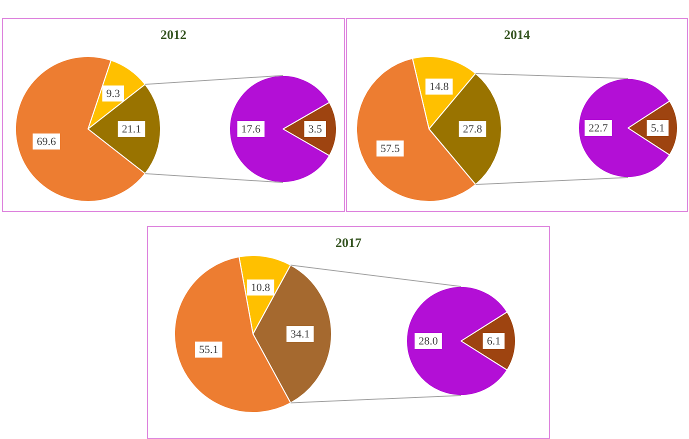  Describe the element at coordinates (439, 87) in the screenshot. I see `data-label: 14.8` at that location.